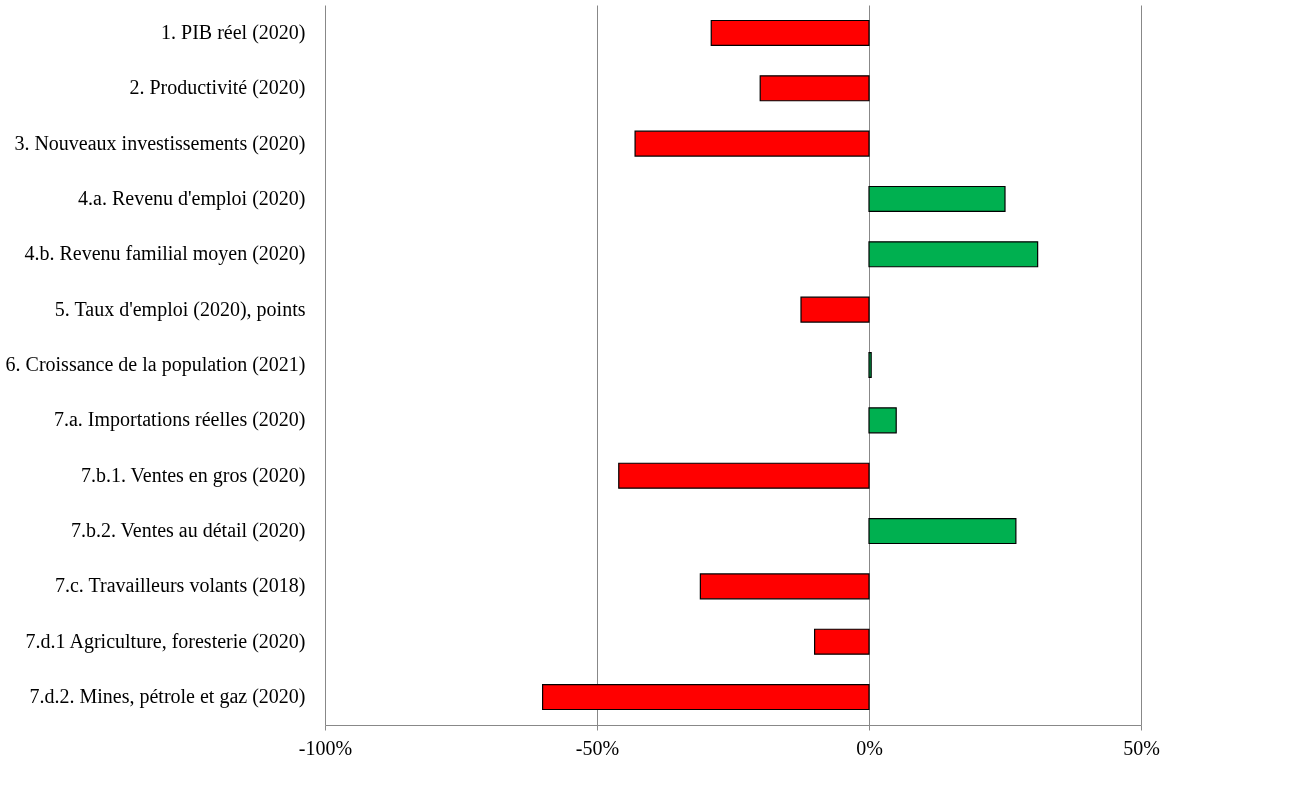 The image size is (1314, 787). What do you see at coordinates (155, 364) in the screenshot?
I see `y-tick-label: 6. Croissance de la population (2021)` at bounding box center [155, 364].